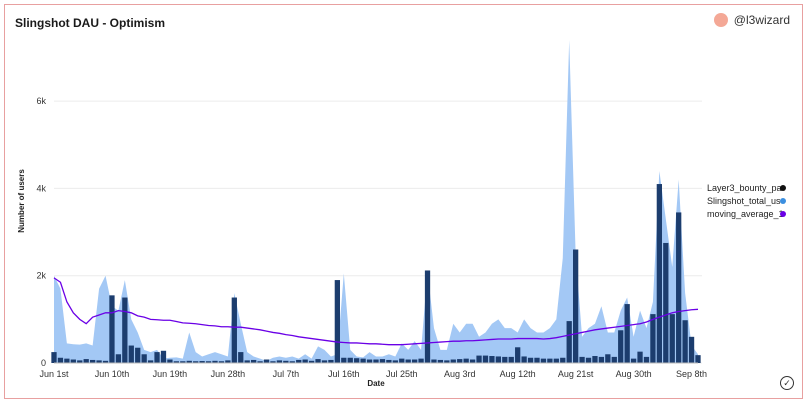 The width and height of the screenshot is (809, 405). I want to click on x-tick-label: Jun 1st, so click(54, 374).